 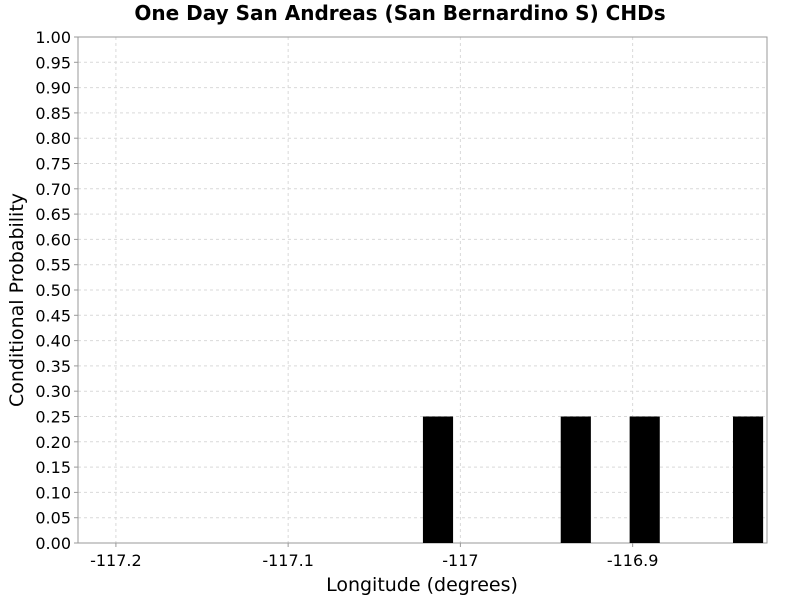 What do you see at coordinates (116, 560) in the screenshot?
I see `x-tick-label: -117.2` at bounding box center [116, 560].